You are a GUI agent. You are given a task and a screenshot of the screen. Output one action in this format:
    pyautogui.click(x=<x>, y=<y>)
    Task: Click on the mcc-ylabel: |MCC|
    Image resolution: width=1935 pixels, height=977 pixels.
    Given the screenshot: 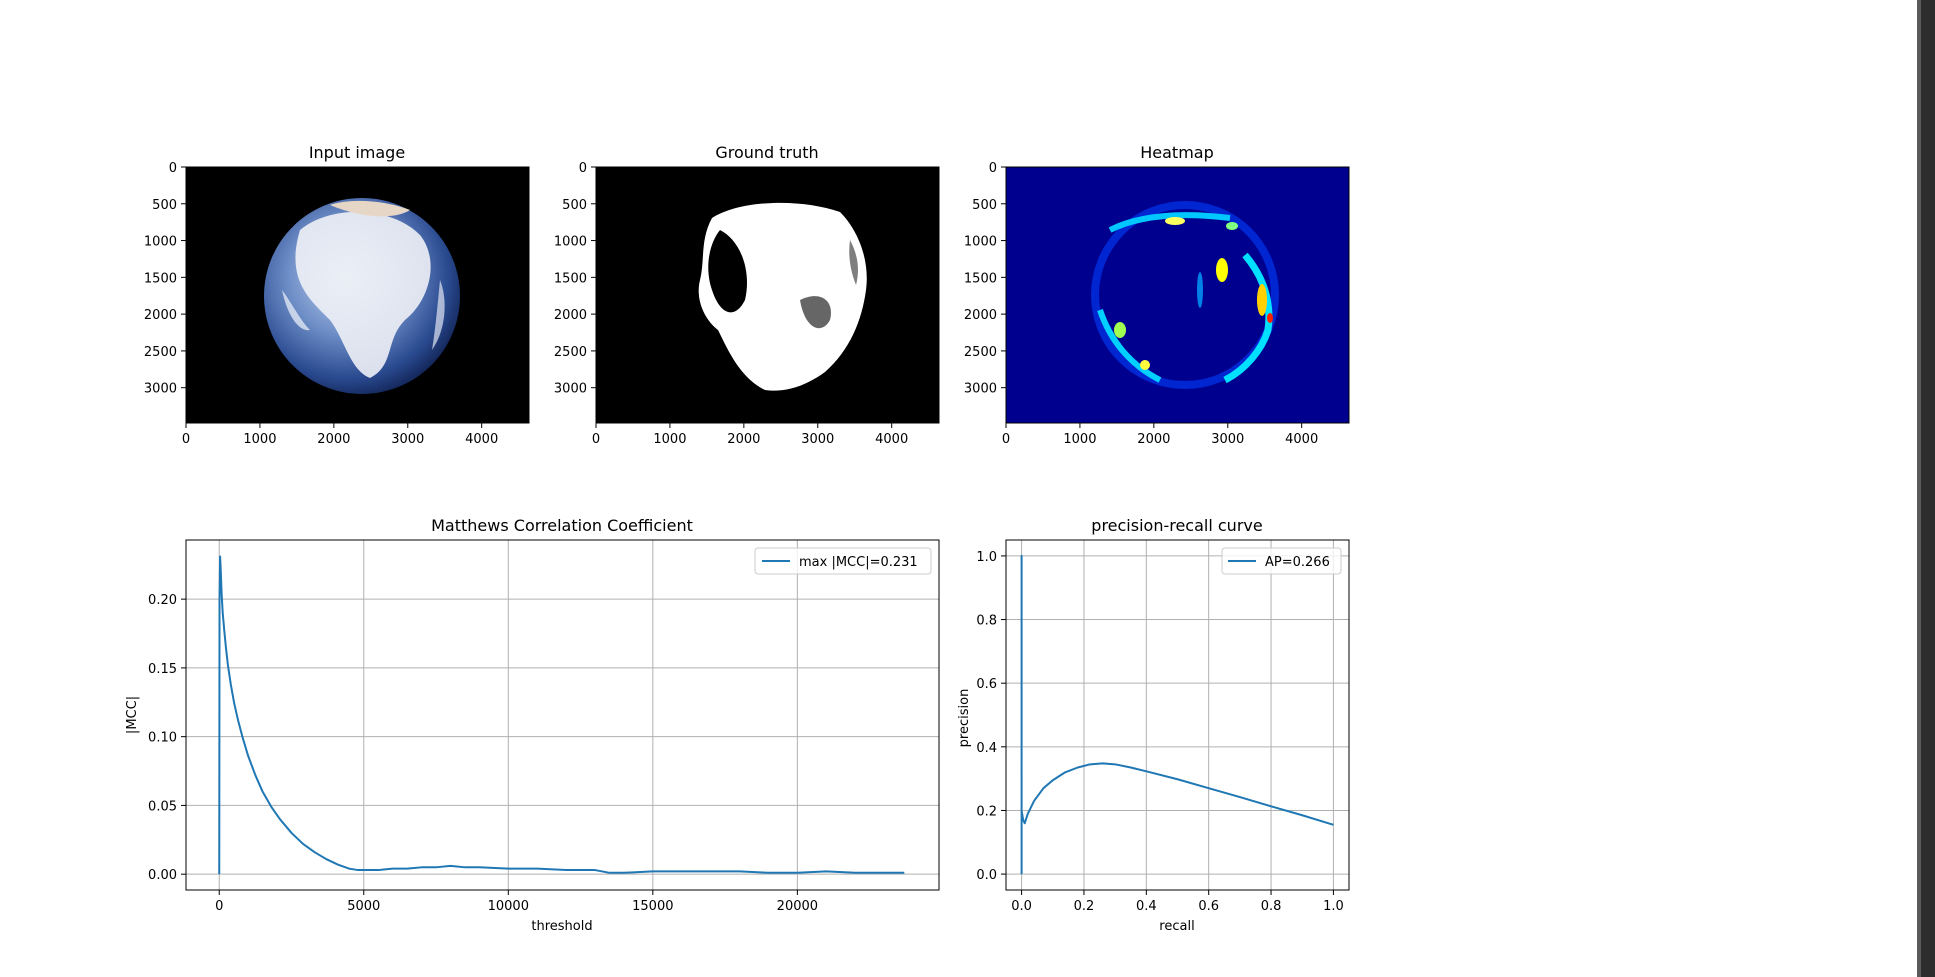 What is the action you would take?
    pyautogui.click(x=132, y=715)
    